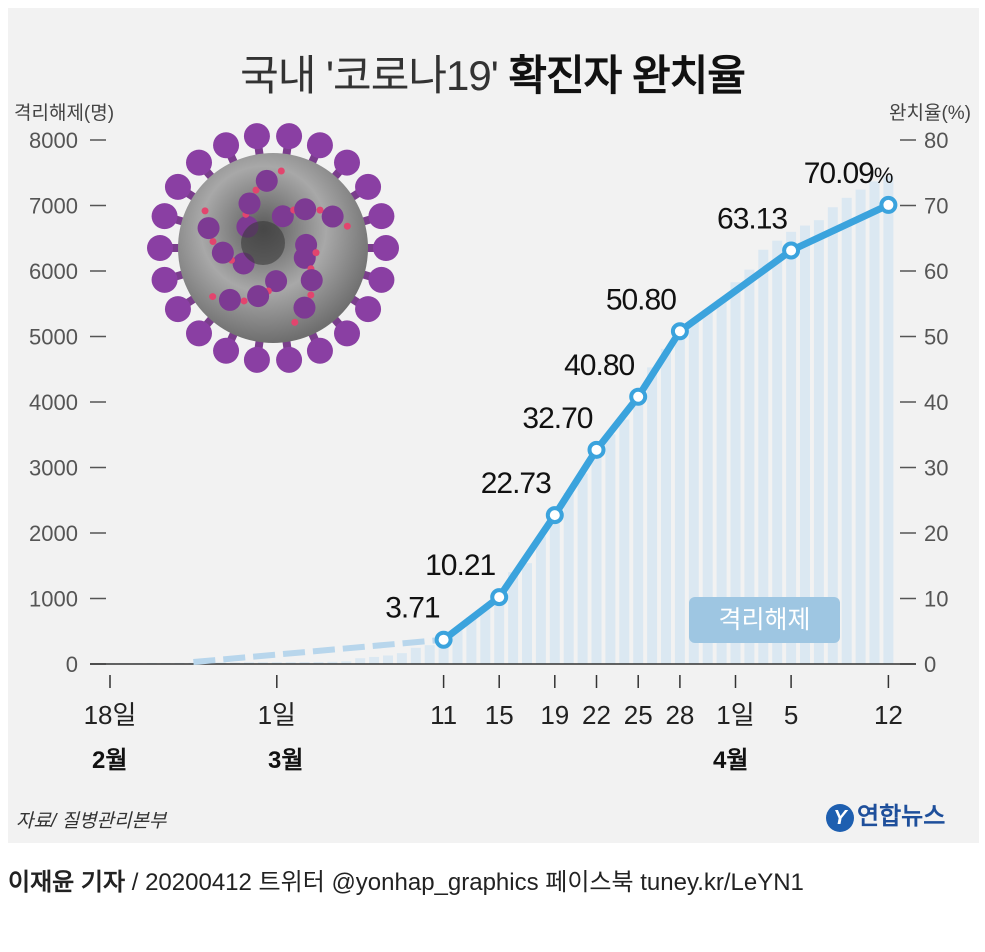  I want to click on x-tick-label: 28, so click(679, 715).